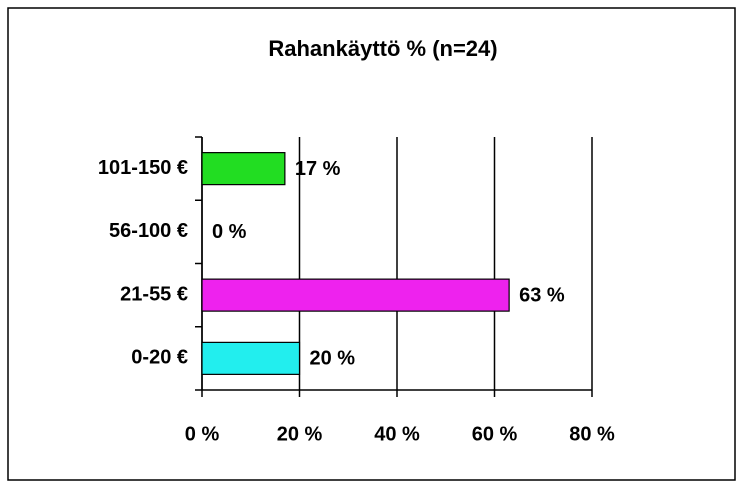 This screenshot has width=744, height=489. What do you see at coordinates (154, 294) in the screenshot?
I see `y-tick-label: 21-55 €` at bounding box center [154, 294].